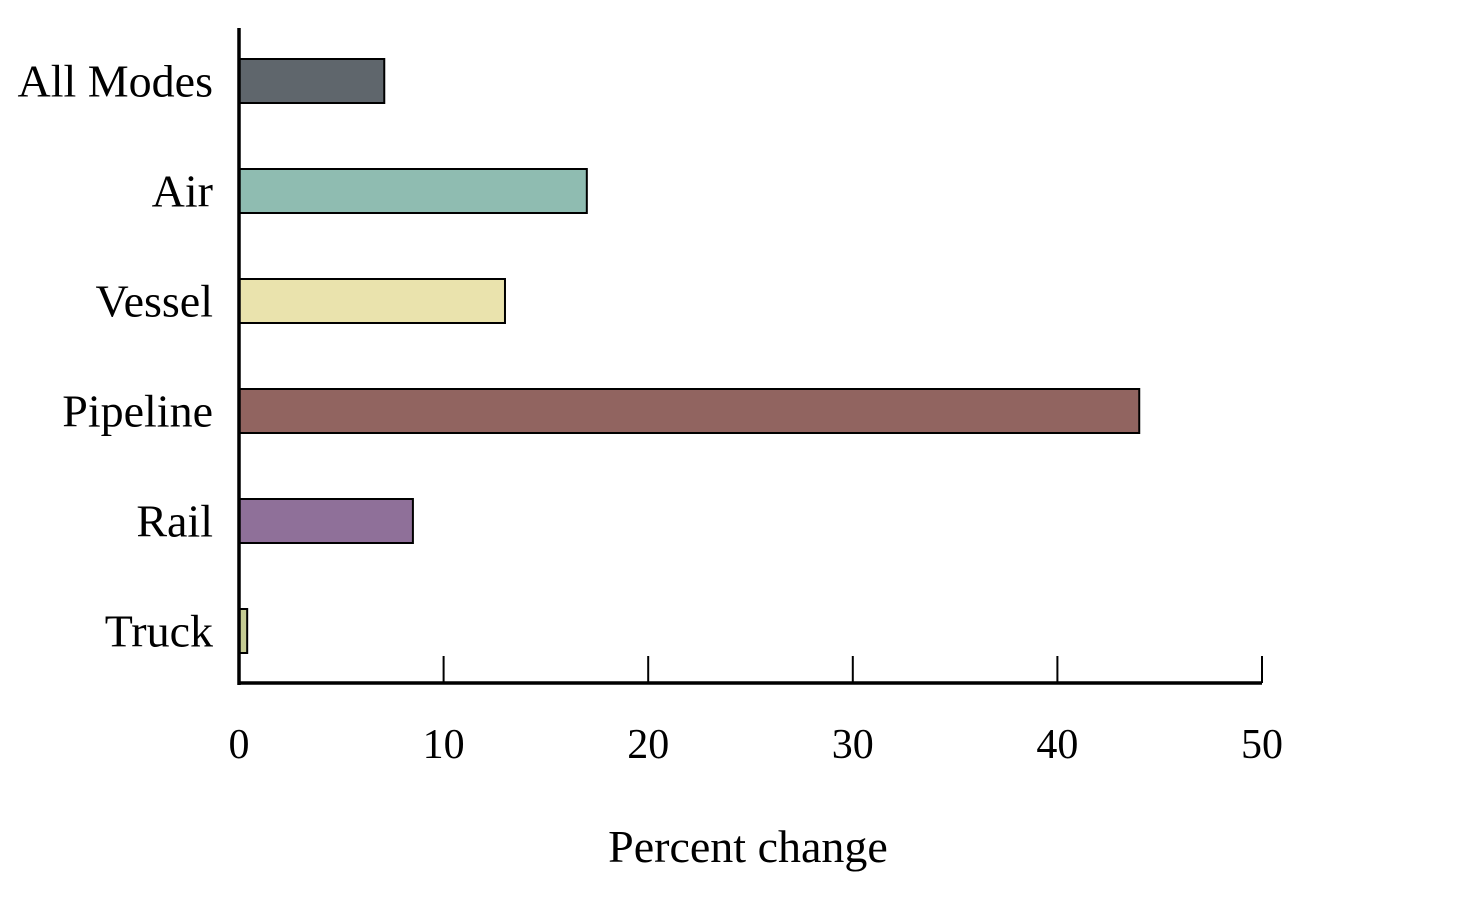 The image size is (1478, 904). Describe the element at coordinates (444, 745) in the screenshot. I see `x-tick-label-10: 10` at that location.